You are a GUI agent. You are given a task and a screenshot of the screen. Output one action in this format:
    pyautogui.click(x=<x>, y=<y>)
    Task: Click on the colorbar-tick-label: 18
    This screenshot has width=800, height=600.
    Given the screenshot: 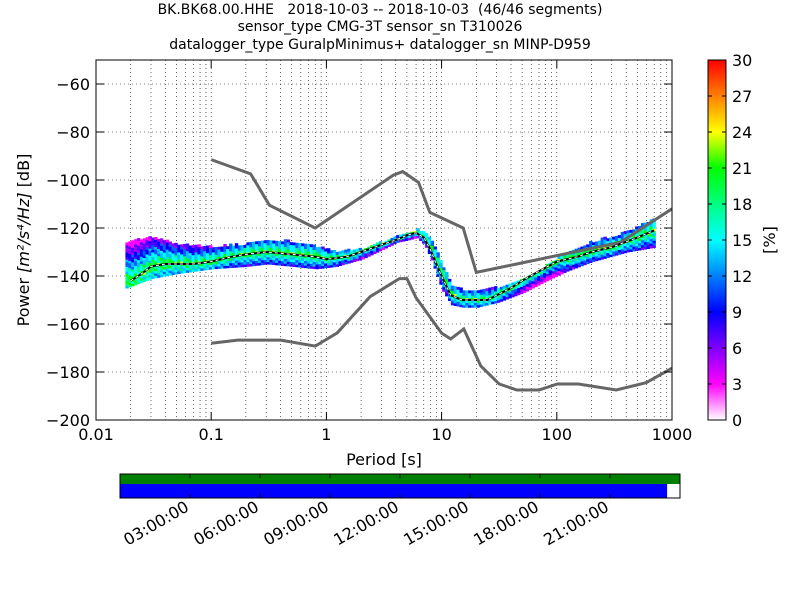 What is the action you would take?
    pyautogui.click(x=742, y=204)
    